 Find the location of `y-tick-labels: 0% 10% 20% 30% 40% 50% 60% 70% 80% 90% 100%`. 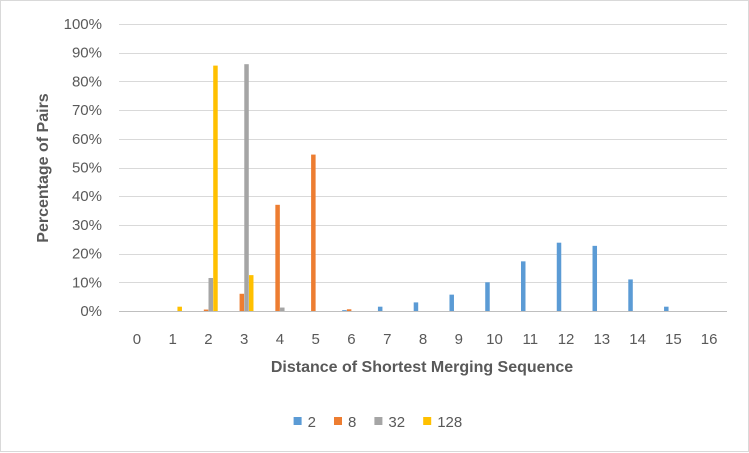

y-tick-labels: 0% 10% 20% 30% 40% 50% 60% 70% 80% 90% 100% is located at coordinates (83, 168).